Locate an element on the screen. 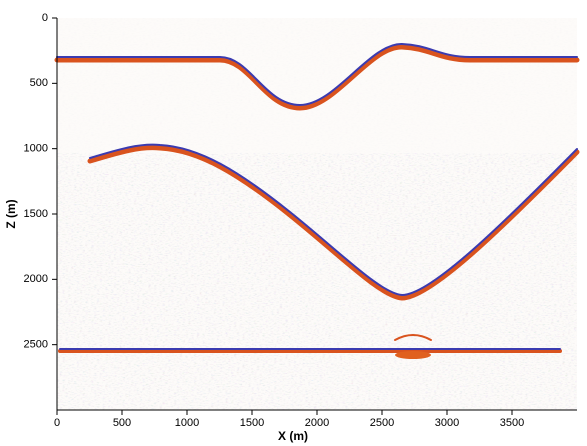  x-tick-label: 0 is located at coordinates (57, 423).